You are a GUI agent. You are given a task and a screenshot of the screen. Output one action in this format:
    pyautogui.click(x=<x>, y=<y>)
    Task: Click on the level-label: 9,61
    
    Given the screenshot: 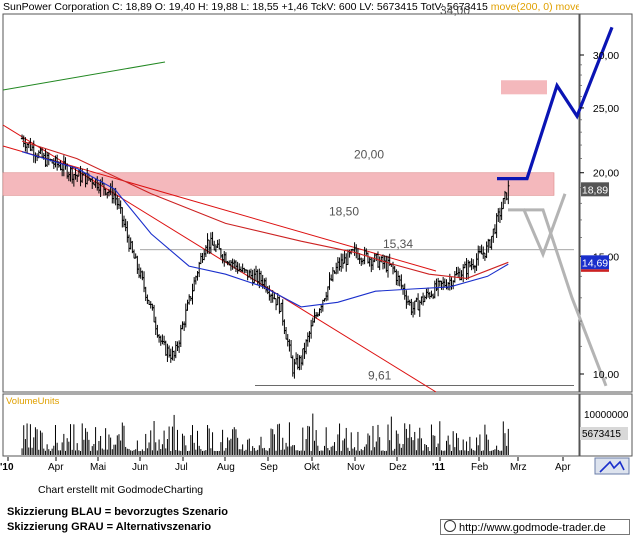 What is the action you would take?
    pyautogui.click(x=380, y=376)
    